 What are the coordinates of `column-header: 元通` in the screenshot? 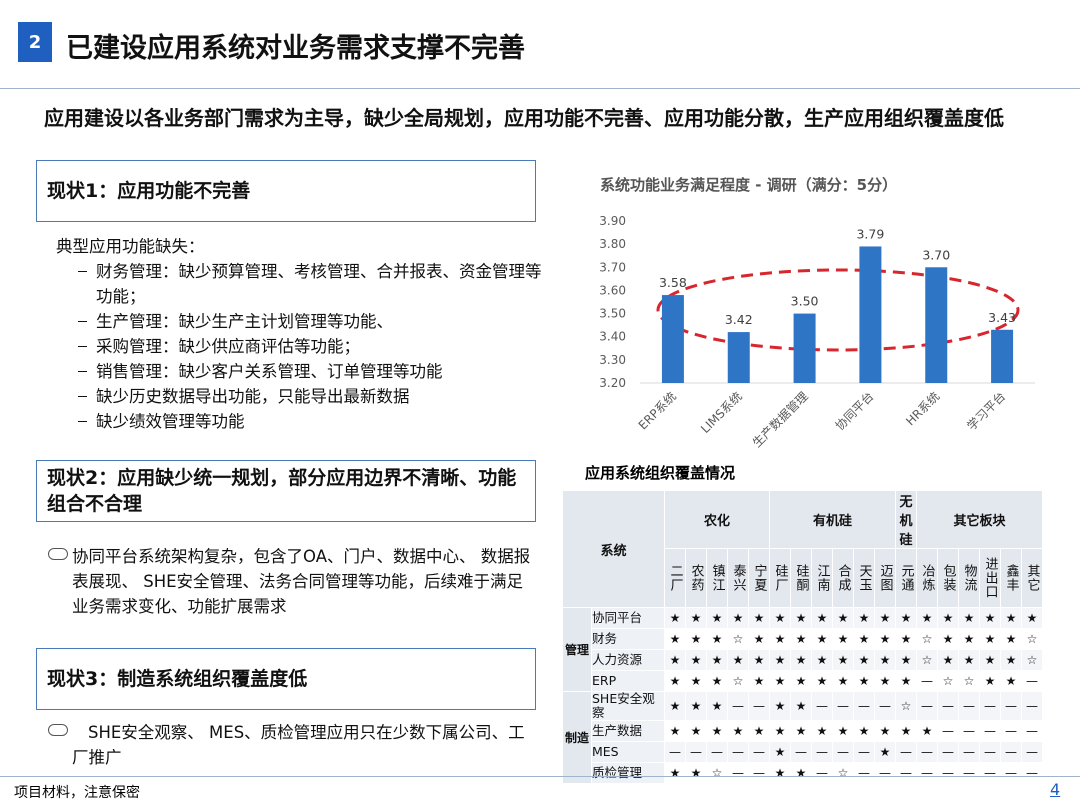 It's located at (906, 578).